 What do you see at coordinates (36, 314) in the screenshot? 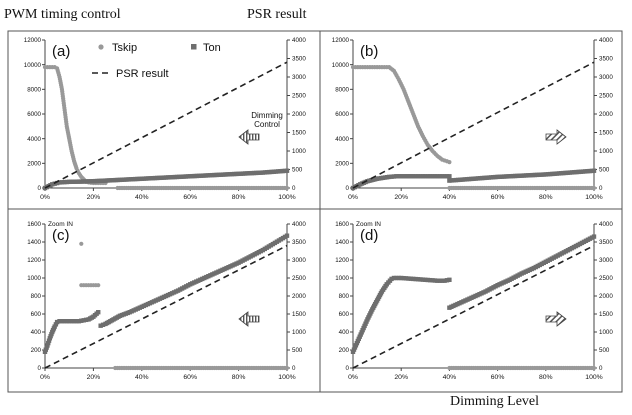
I see `y-tick-label: 600` at bounding box center [36, 314].